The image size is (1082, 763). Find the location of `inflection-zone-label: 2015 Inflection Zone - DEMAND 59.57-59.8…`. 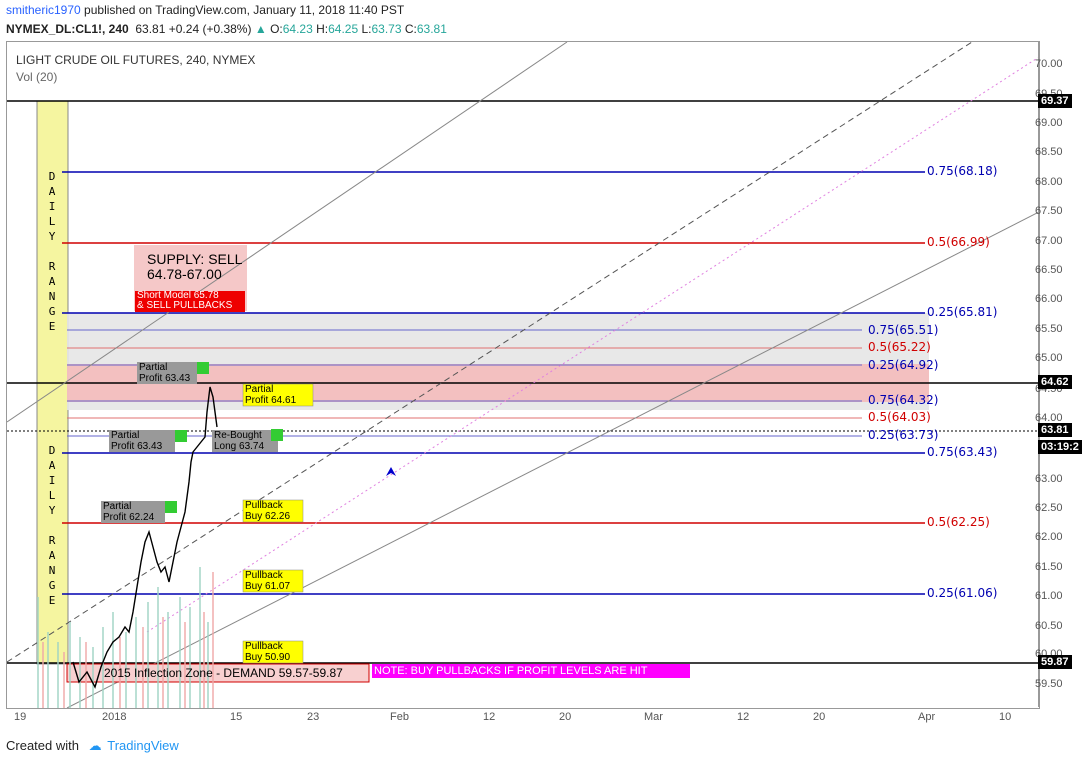

inflection-zone-label: 2015 Inflection Zone - DEMAND 59.57-59.8… is located at coordinates (223, 673).